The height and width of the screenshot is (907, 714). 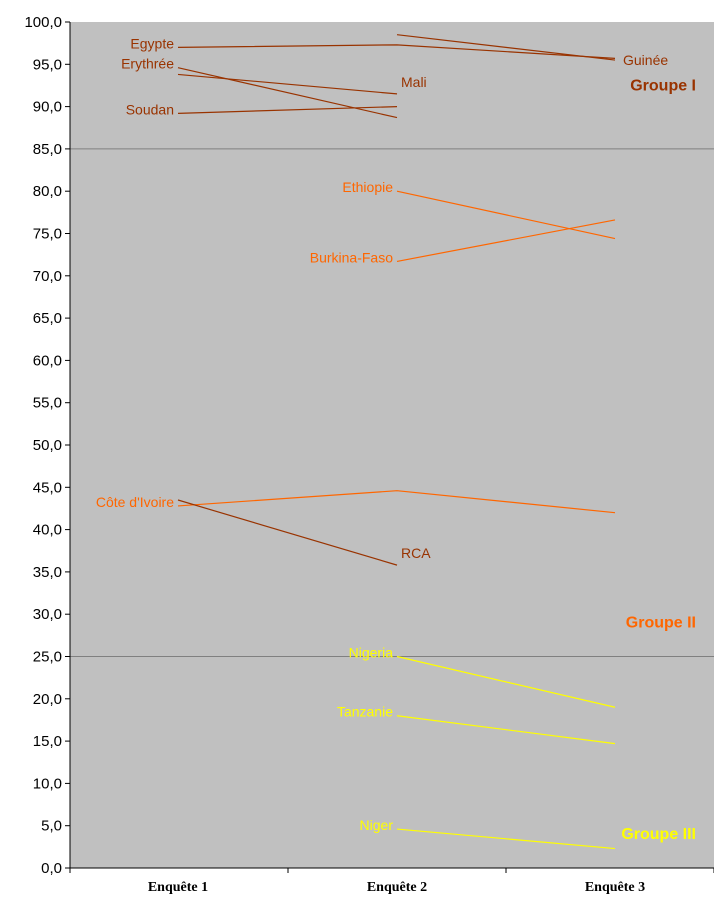 I want to click on y-tick-label: 80,0, so click(x=47, y=191).